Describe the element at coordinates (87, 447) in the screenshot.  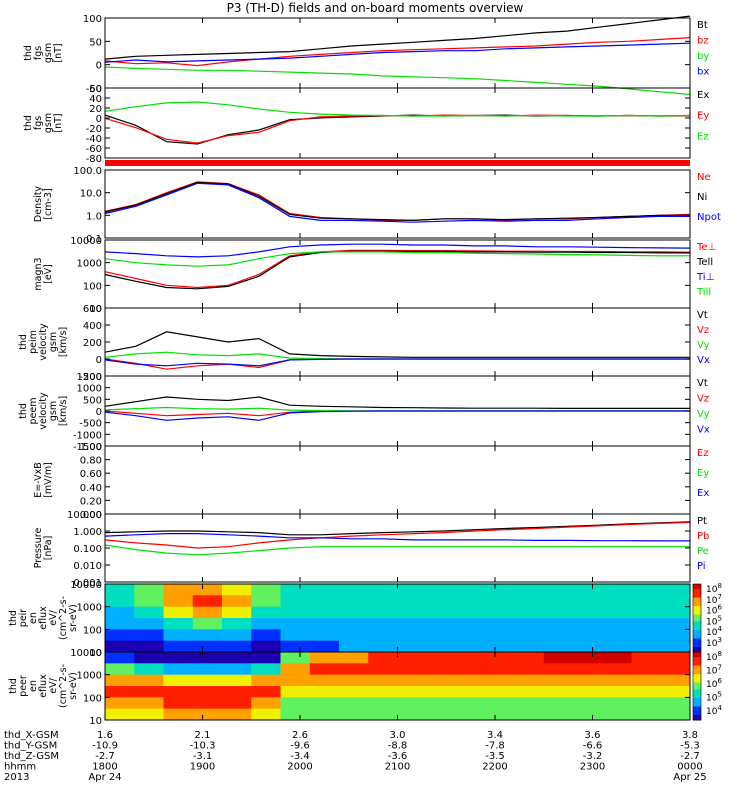
I see `y-tick-label: -1500` at that location.